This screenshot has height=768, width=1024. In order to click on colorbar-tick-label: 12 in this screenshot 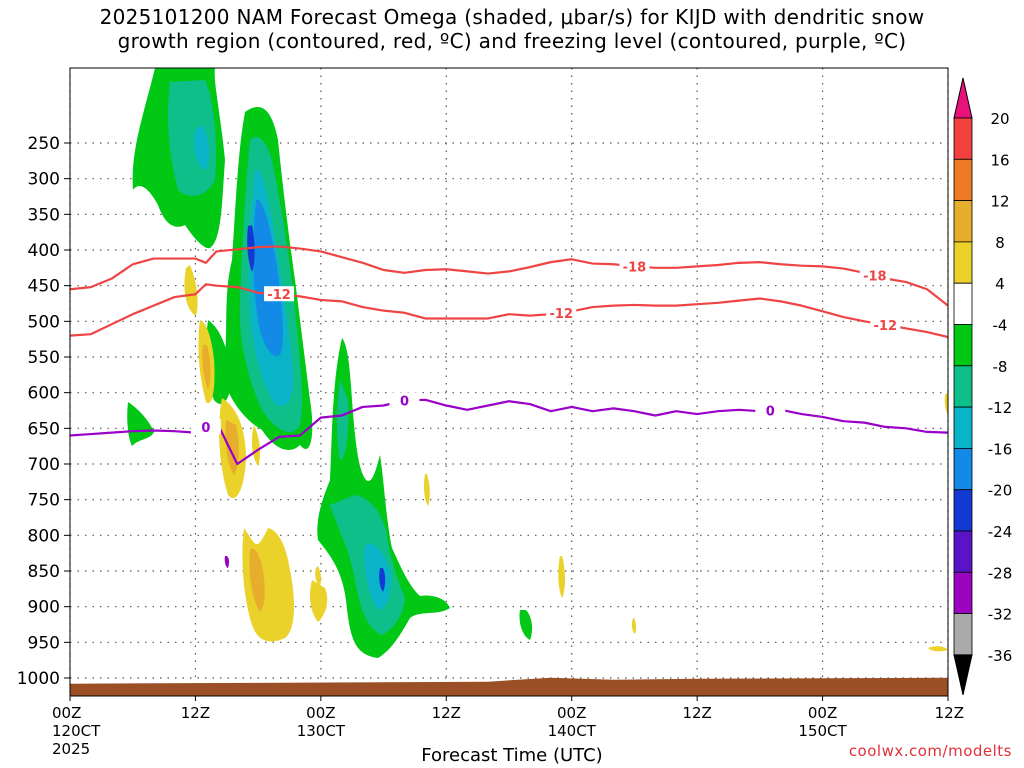, I will do `click(999, 202)`.